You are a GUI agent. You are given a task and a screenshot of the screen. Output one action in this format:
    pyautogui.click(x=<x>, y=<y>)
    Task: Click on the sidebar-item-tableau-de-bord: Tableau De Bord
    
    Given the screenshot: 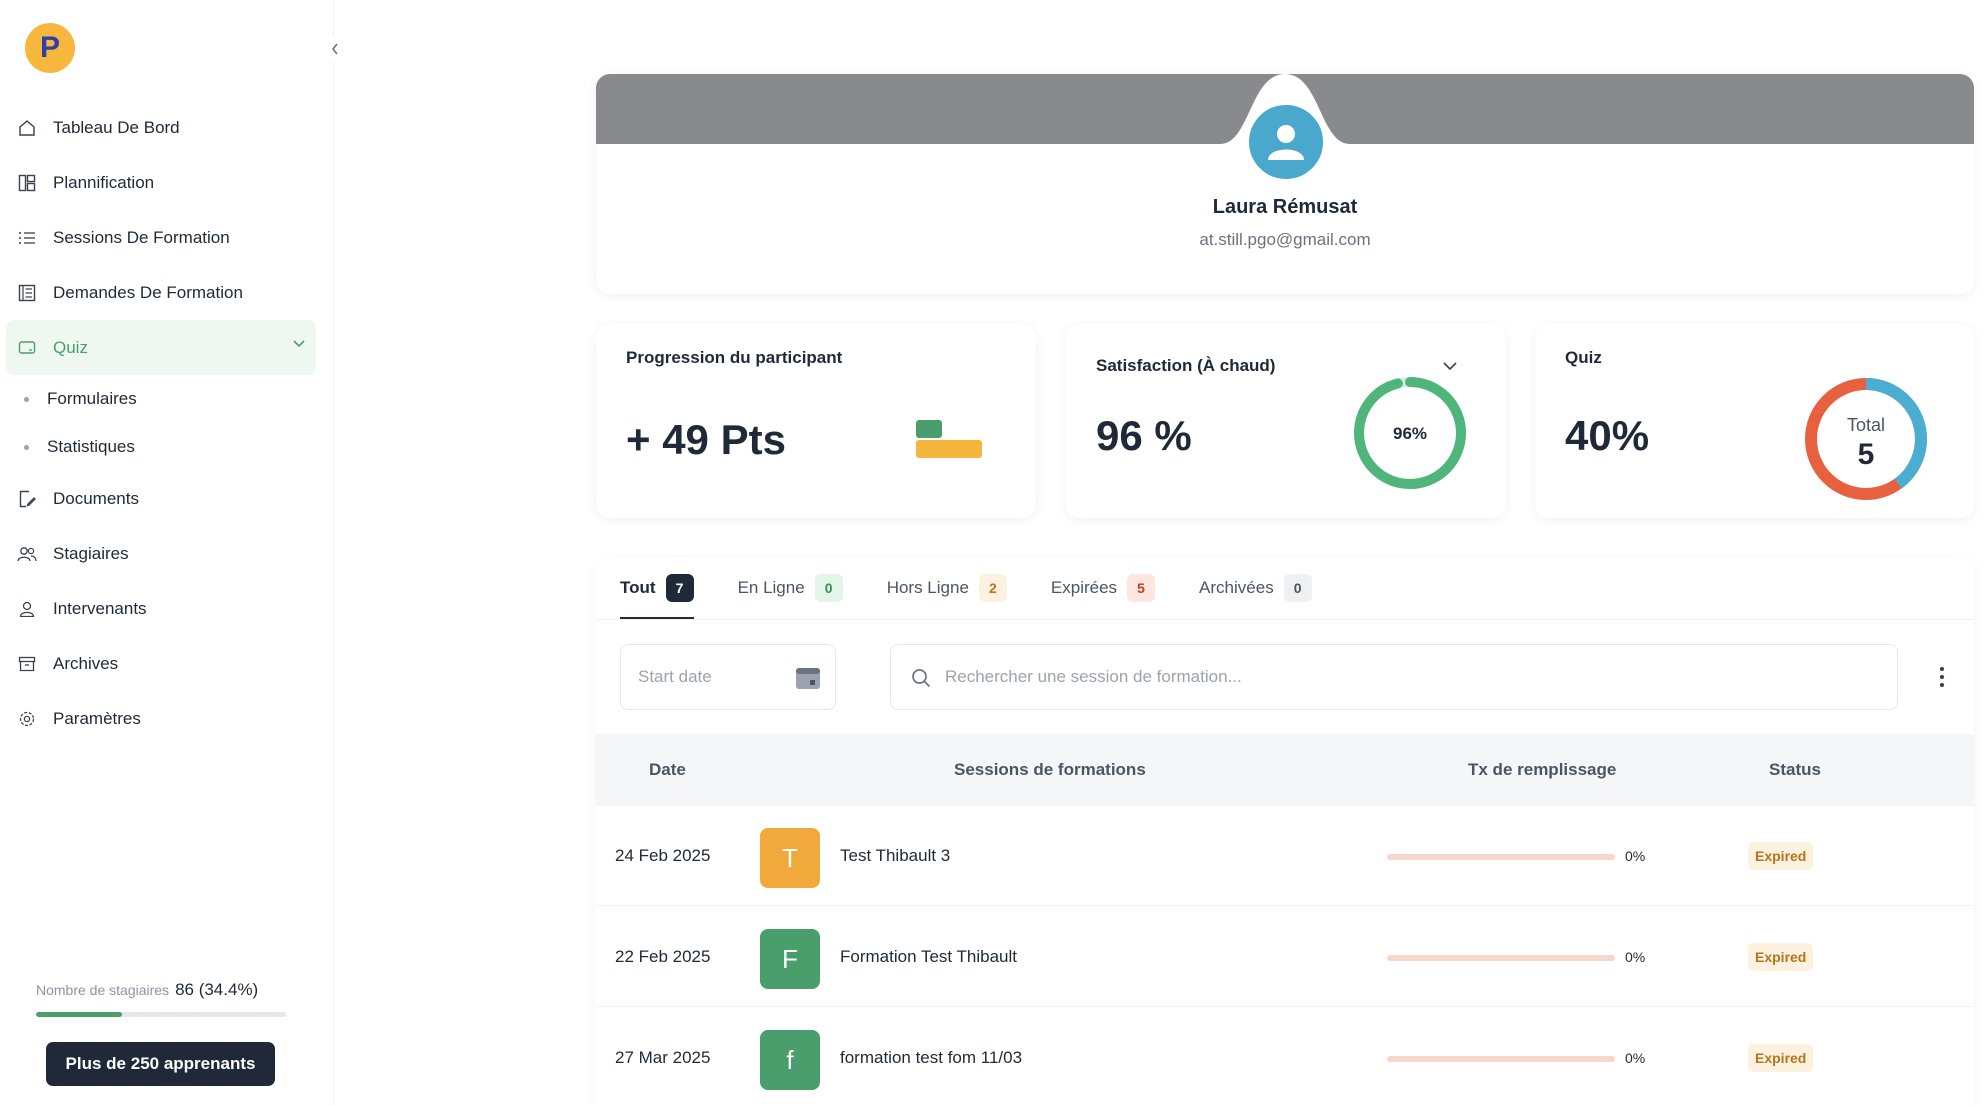 What is the action you would take?
    pyautogui.click(x=161, y=127)
    